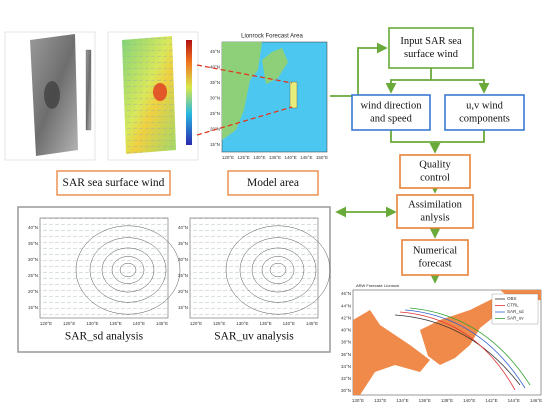 The width and height of the screenshot is (550, 413). What do you see at coordinates (435, 250) in the screenshot?
I see `node-label: Numerical` at bounding box center [435, 250].